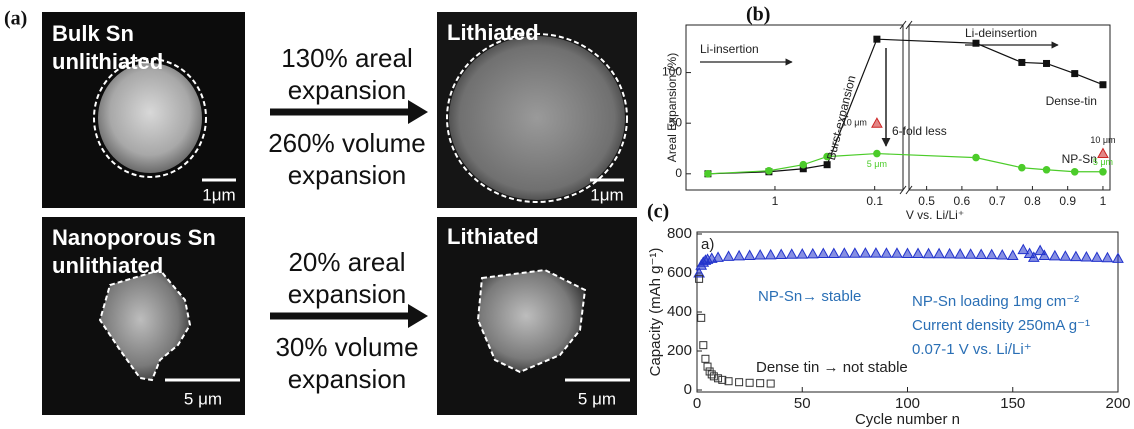  What do you see at coordinates (972, 349) in the screenshot?
I see `annotation: 0.07-1 V vs. Li/Li⁺` at bounding box center [972, 349].